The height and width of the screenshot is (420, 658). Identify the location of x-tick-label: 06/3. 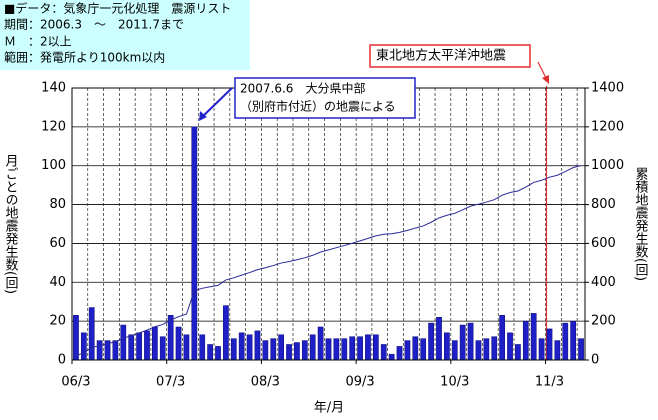
(75, 382).